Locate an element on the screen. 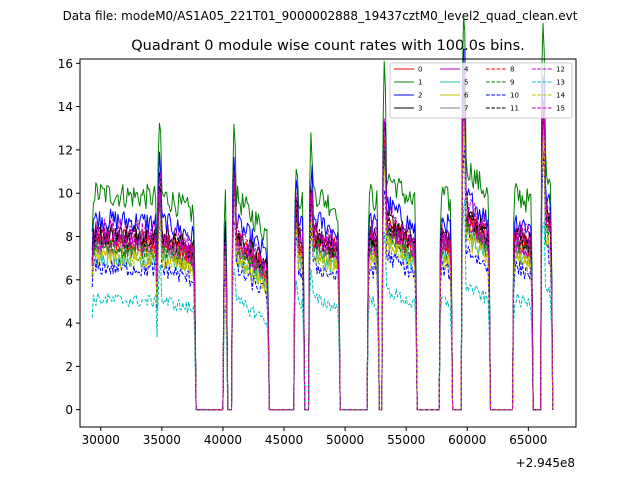  y-tick-label: 6 is located at coordinates (69, 280).